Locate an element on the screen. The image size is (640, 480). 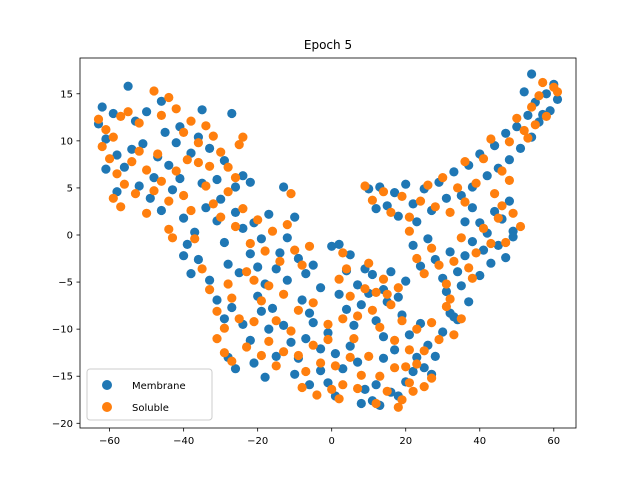
x-axis: −60 −40 −20 0 20 40 60 is located at coordinates (329, 437).